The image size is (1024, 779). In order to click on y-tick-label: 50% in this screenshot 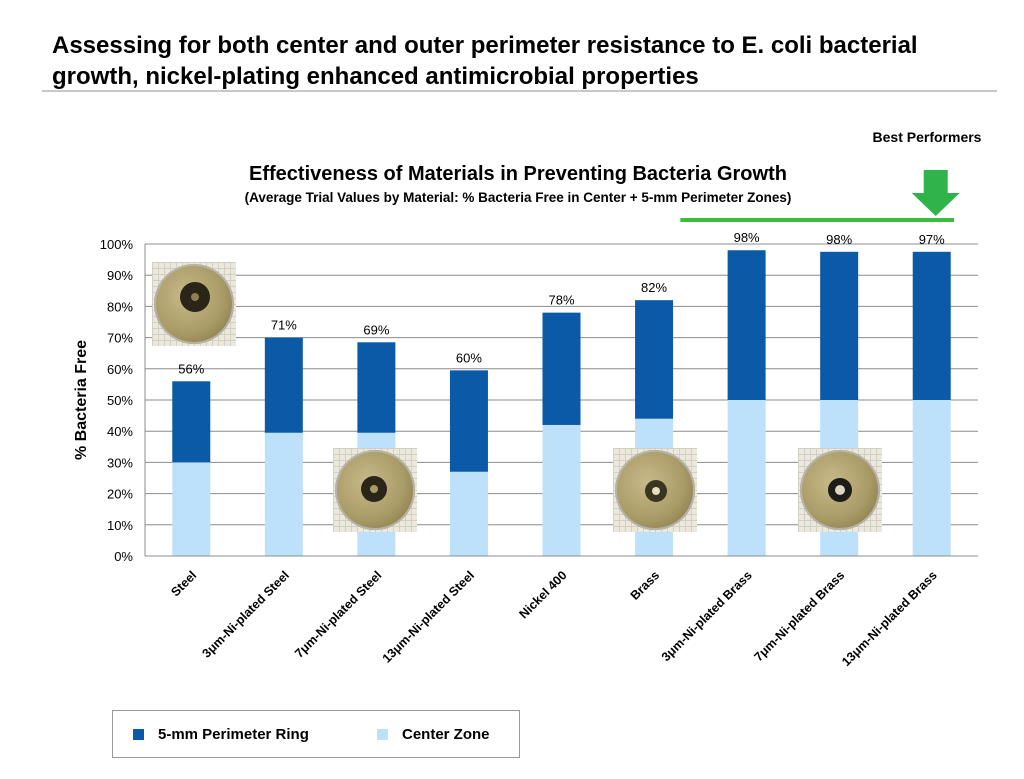, I will do `click(120, 400)`.